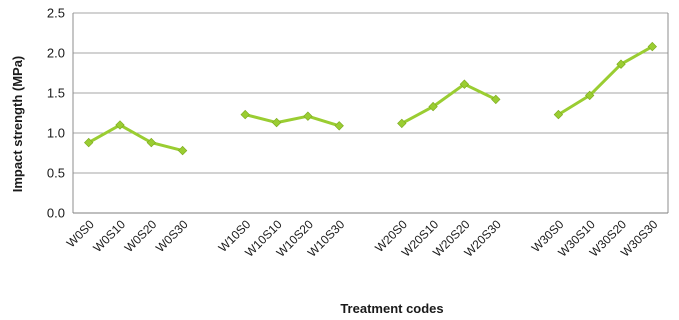 The width and height of the screenshot is (679, 320). Describe the element at coordinates (56, 93) in the screenshot. I see `y-tick-label: 1.5` at that location.